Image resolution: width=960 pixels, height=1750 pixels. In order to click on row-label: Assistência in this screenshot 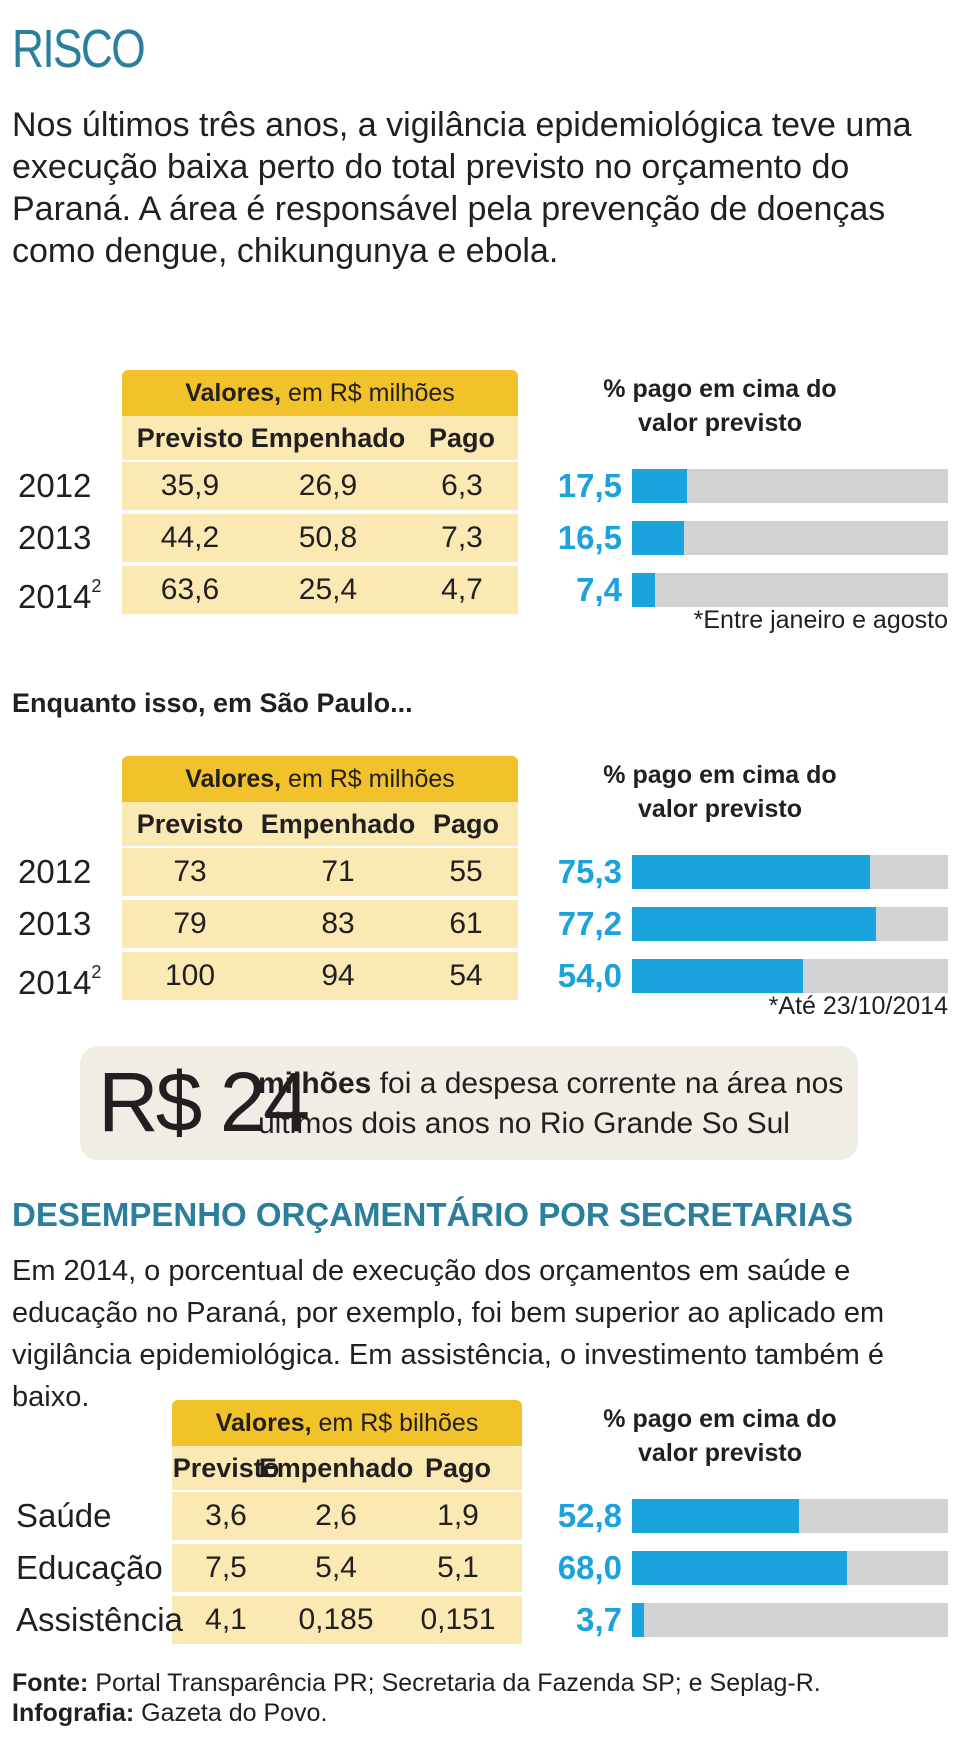, I will do `click(99, 1620)`.